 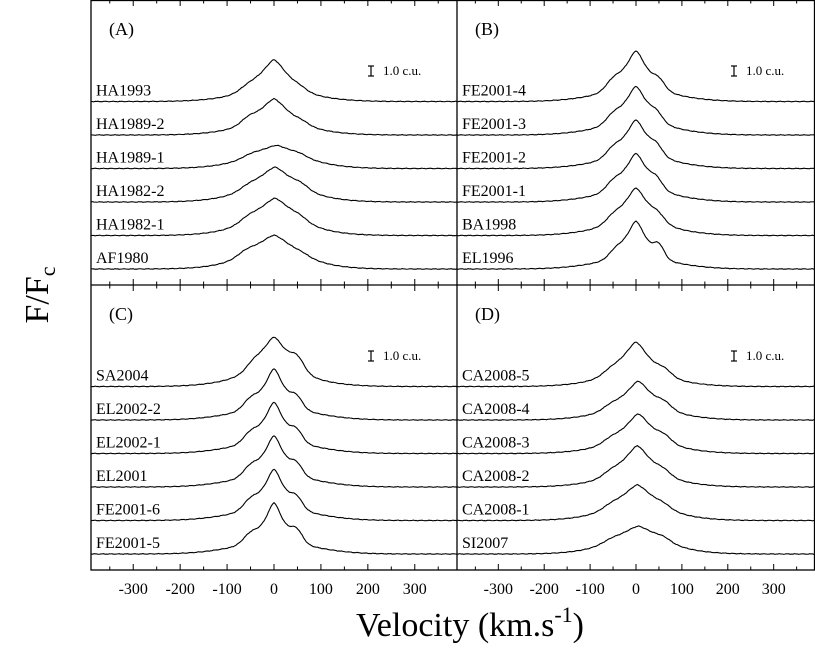 I want to click on panel-label: (B), so click(x=487, y=29).